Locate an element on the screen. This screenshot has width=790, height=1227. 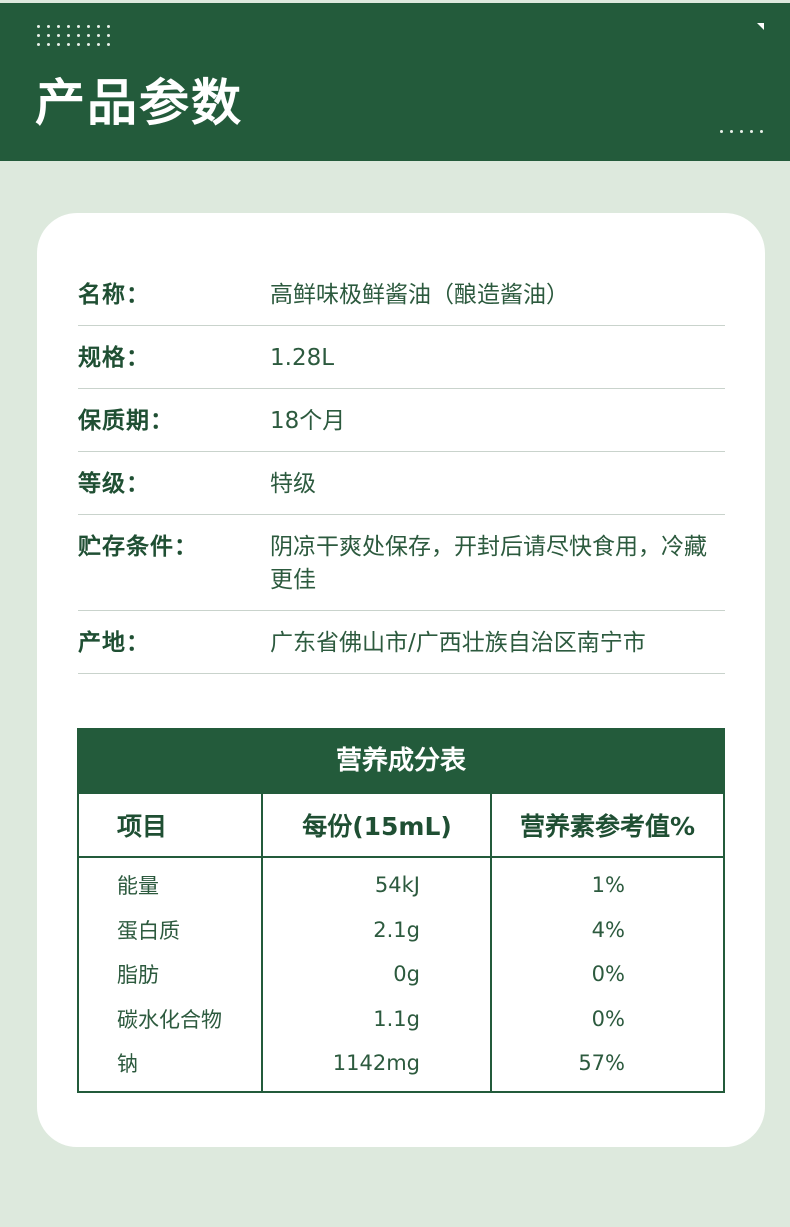
column-header-nrv: 营养素参考值% is located at coordinates (606, 825).